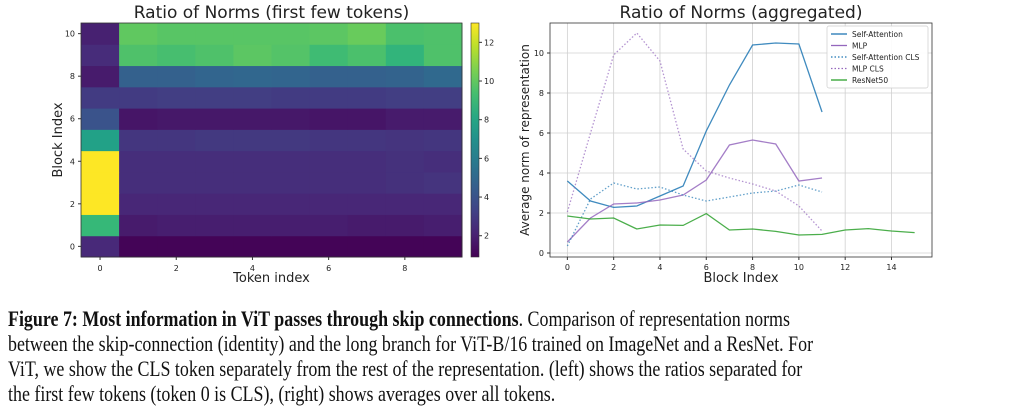  I want to click on line-xtick-label: 8, so click(752, 267).